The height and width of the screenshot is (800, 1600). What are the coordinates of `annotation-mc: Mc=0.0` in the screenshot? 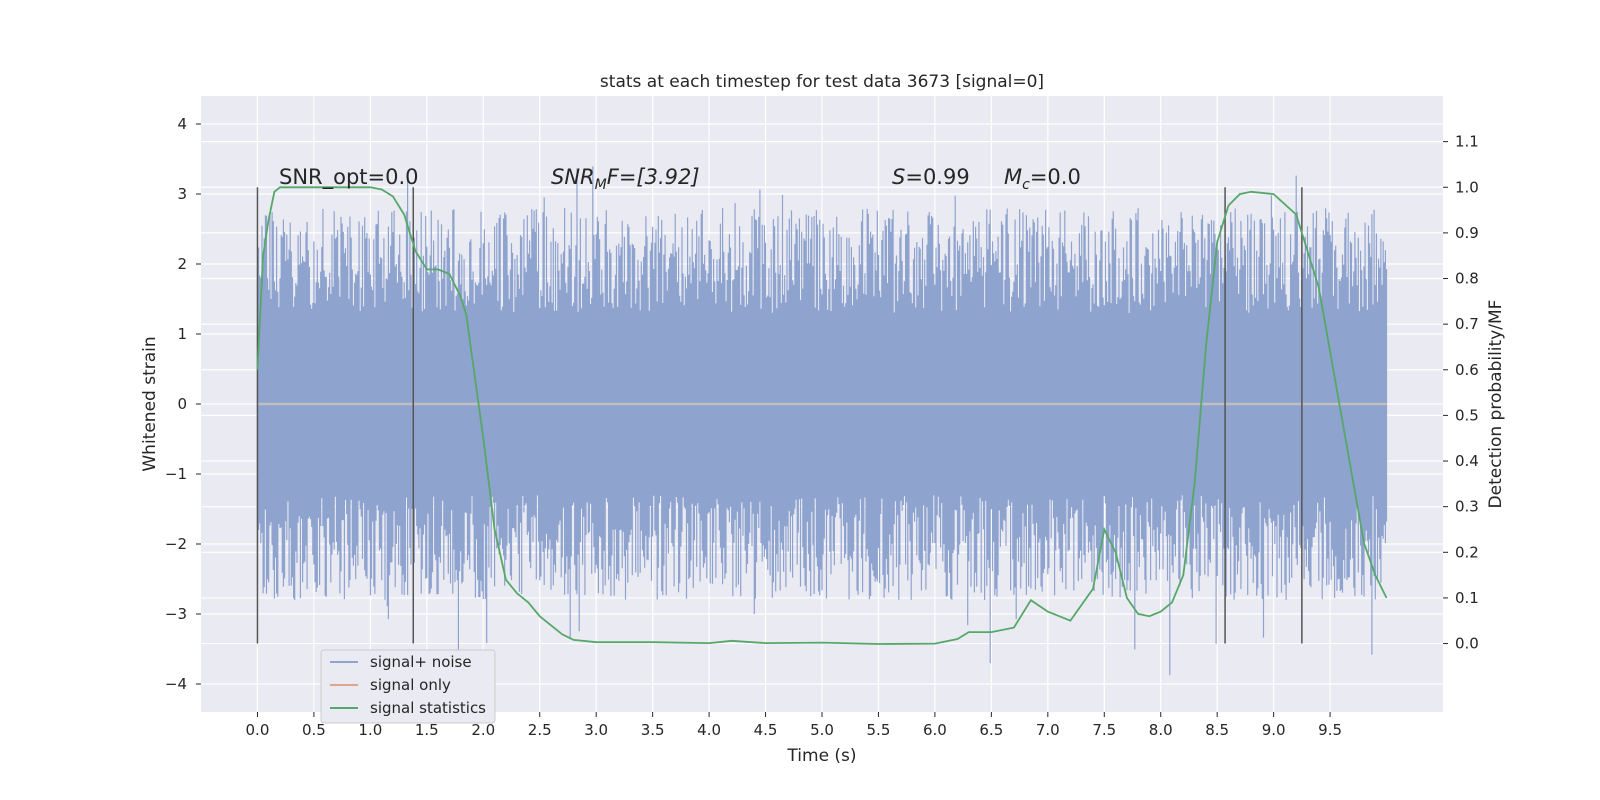 It's located at (1042, 179).